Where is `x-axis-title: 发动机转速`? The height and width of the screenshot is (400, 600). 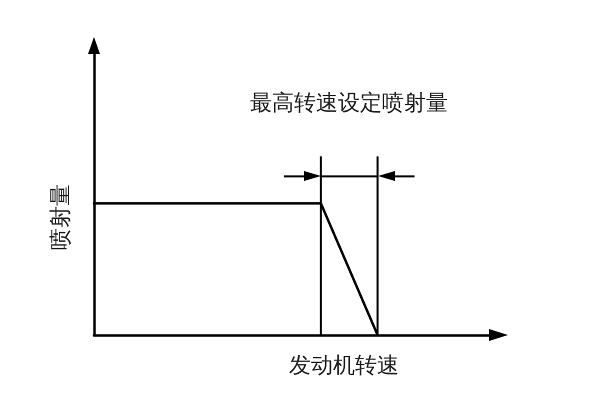
x-axis-title: 发动机转速 is located at coordinates (344, 366).